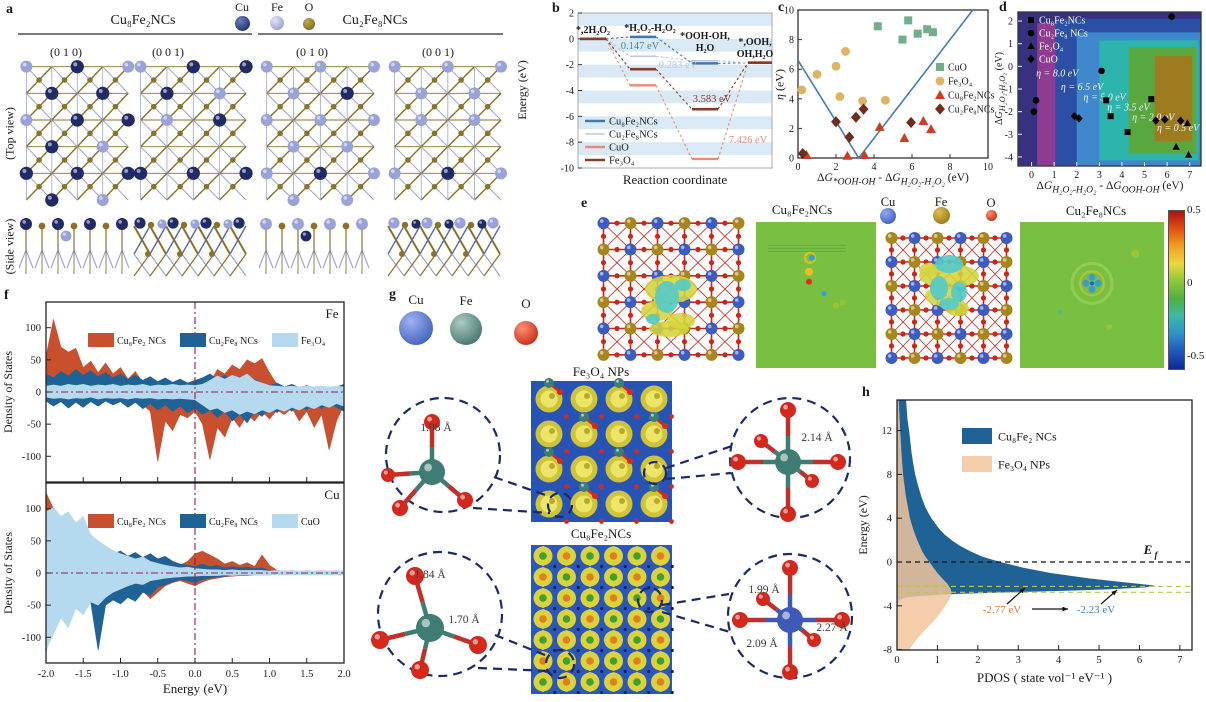  I want to click on svg-text: 10, so click(988, 167).